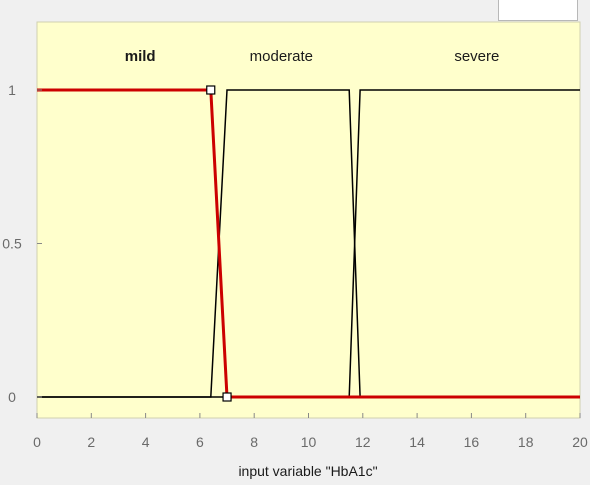 Image resolution: width=590 pixels, height=485 pixels. Describe the element at coordinates (310, 431) in the screenshot. I see `x-axis-ticks: 0 2 4 6 8 10 12 14 16 18 20` at that location.